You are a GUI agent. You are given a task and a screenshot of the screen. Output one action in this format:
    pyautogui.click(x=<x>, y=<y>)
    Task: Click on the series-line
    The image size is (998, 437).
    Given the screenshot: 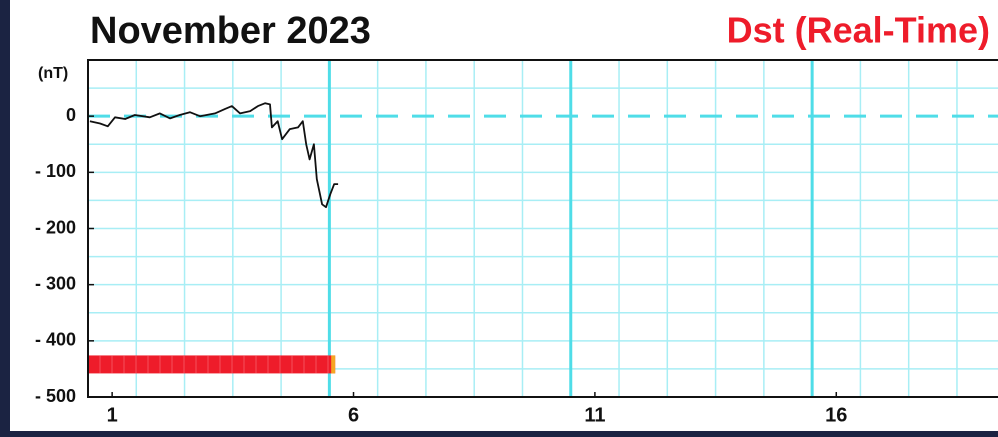 What is the action you would take?
    pyautogui.click(x=214, y=155)
    